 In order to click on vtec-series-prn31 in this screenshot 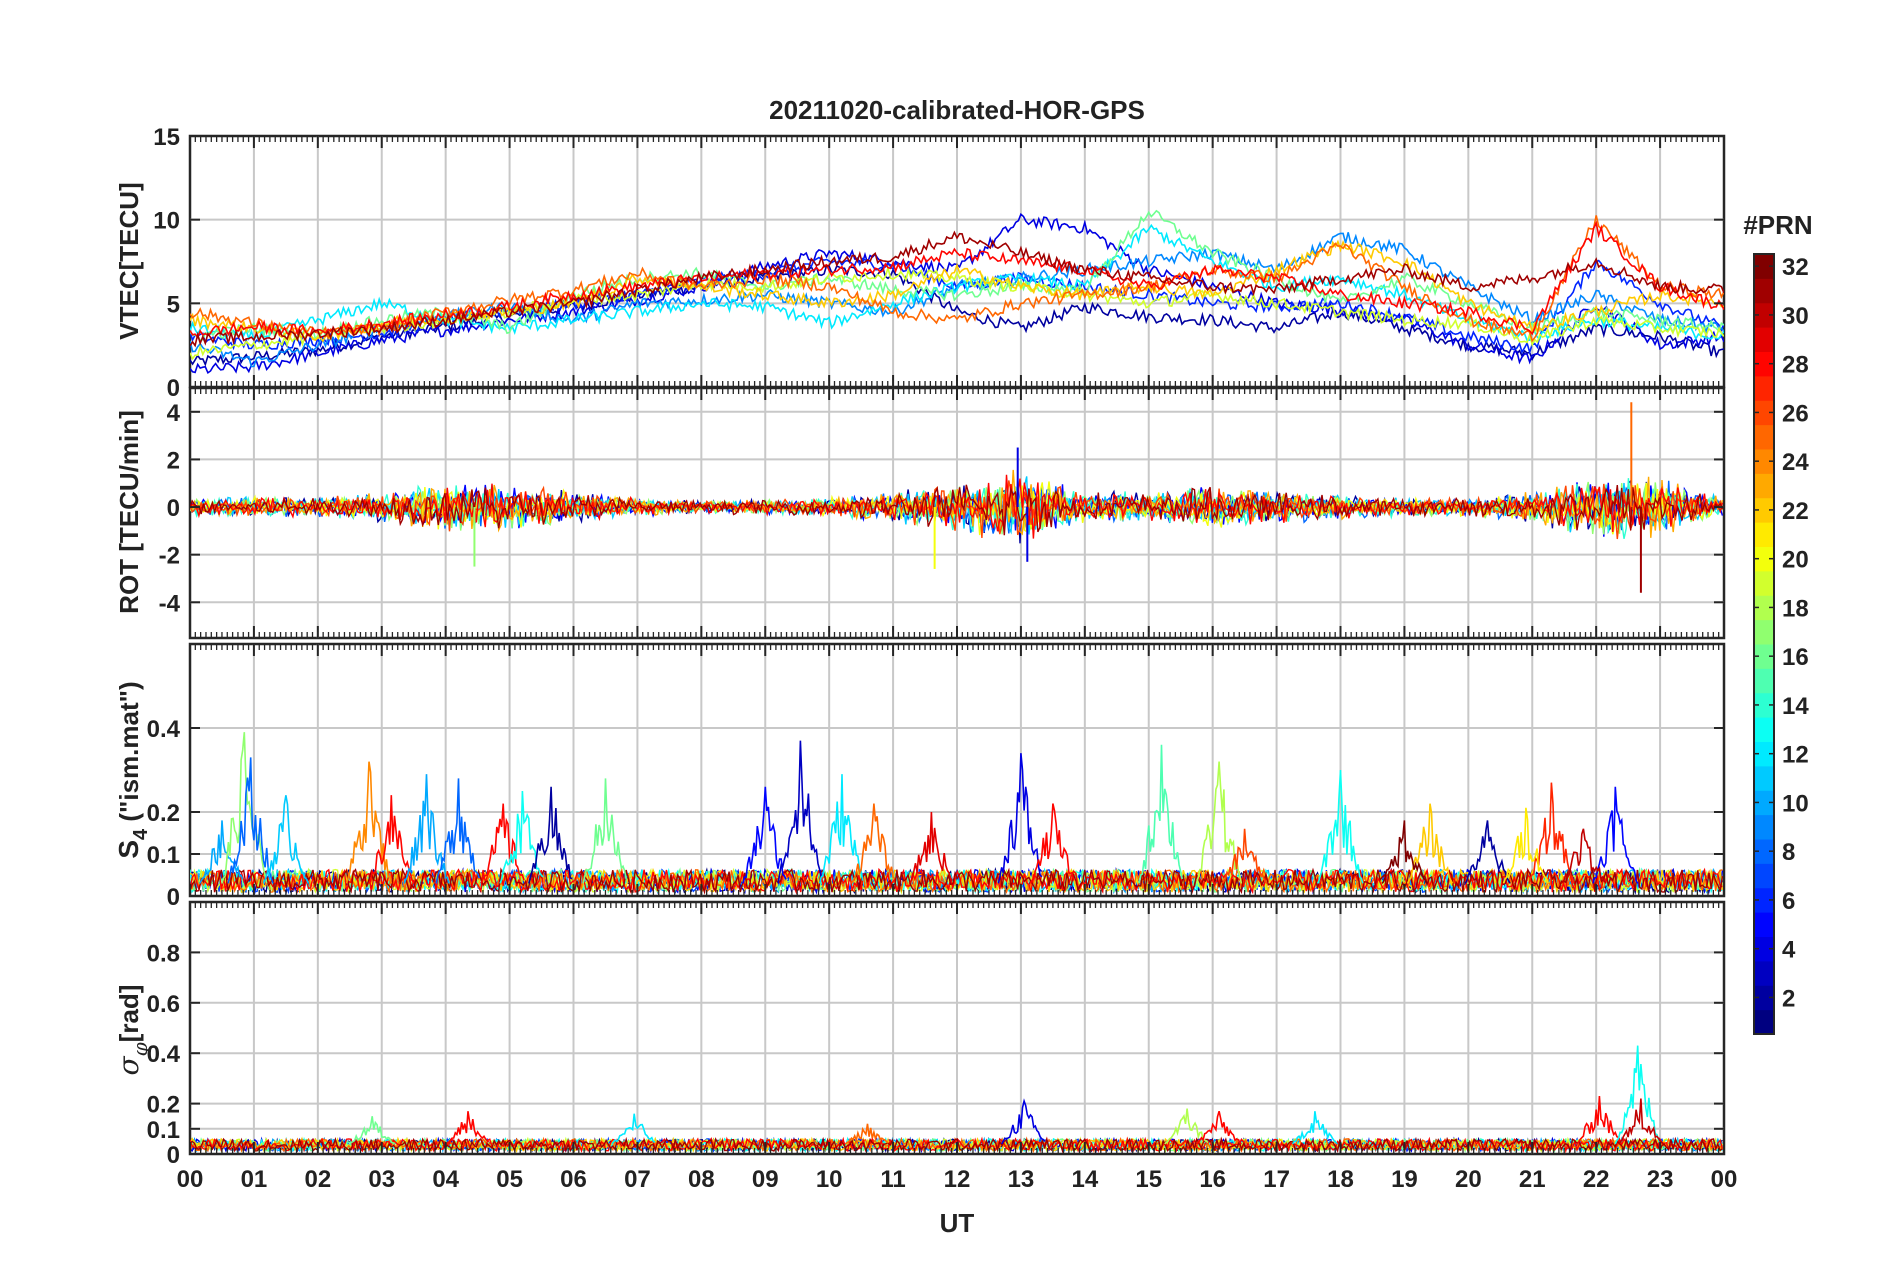, I will do `click(957, 289)`.